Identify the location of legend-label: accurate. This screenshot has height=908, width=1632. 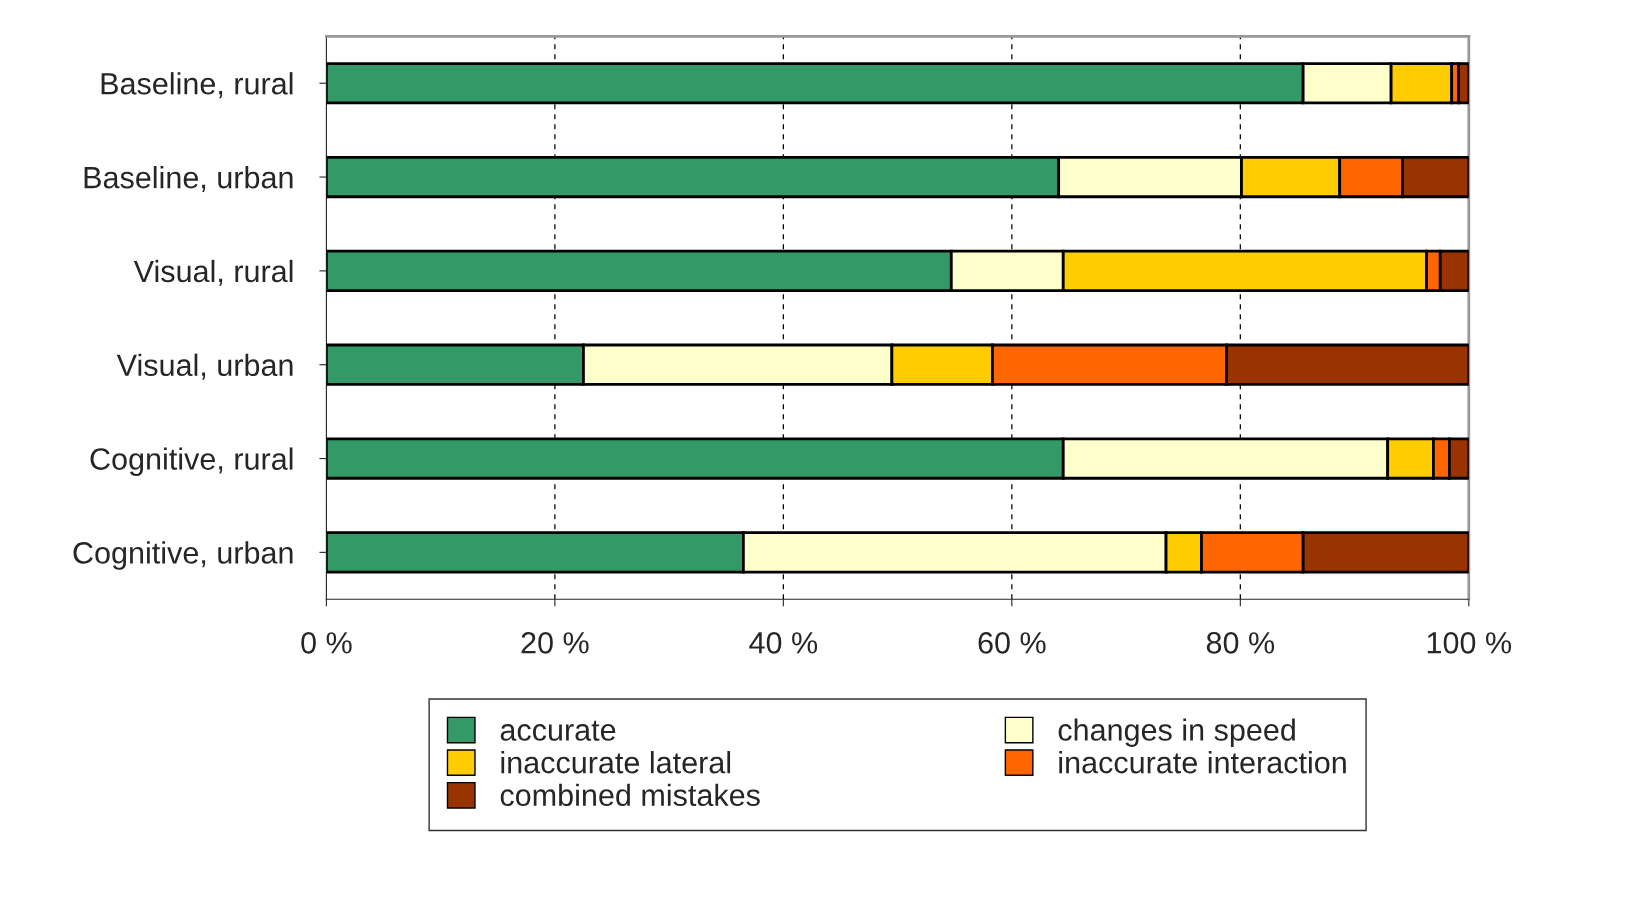
(558, 730).